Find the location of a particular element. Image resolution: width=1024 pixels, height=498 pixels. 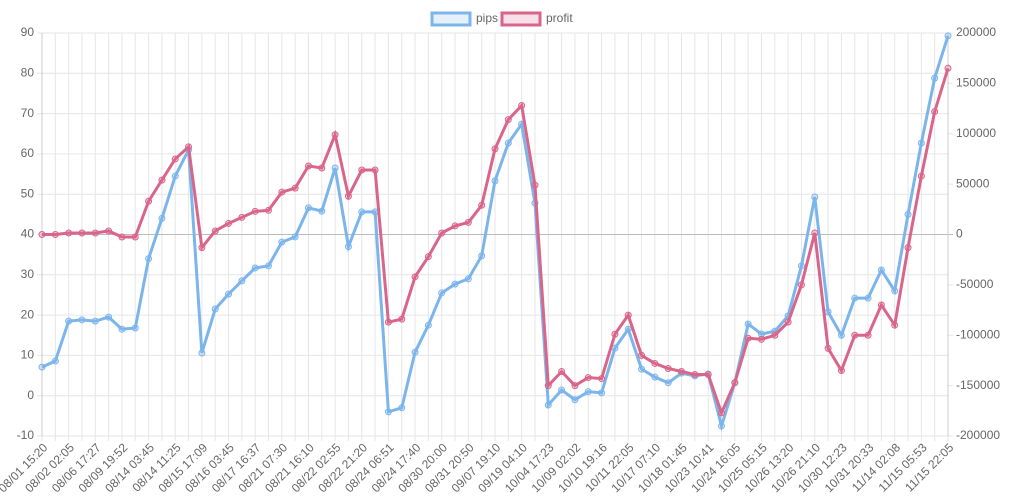

y2-tick-label: 200000 is located at coordinates (976, 32).